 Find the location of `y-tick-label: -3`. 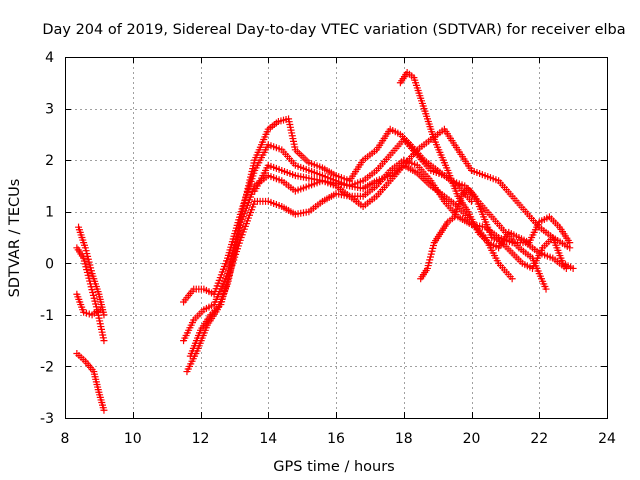

y-tick-label: -3 is located at coordinates (47, 419).